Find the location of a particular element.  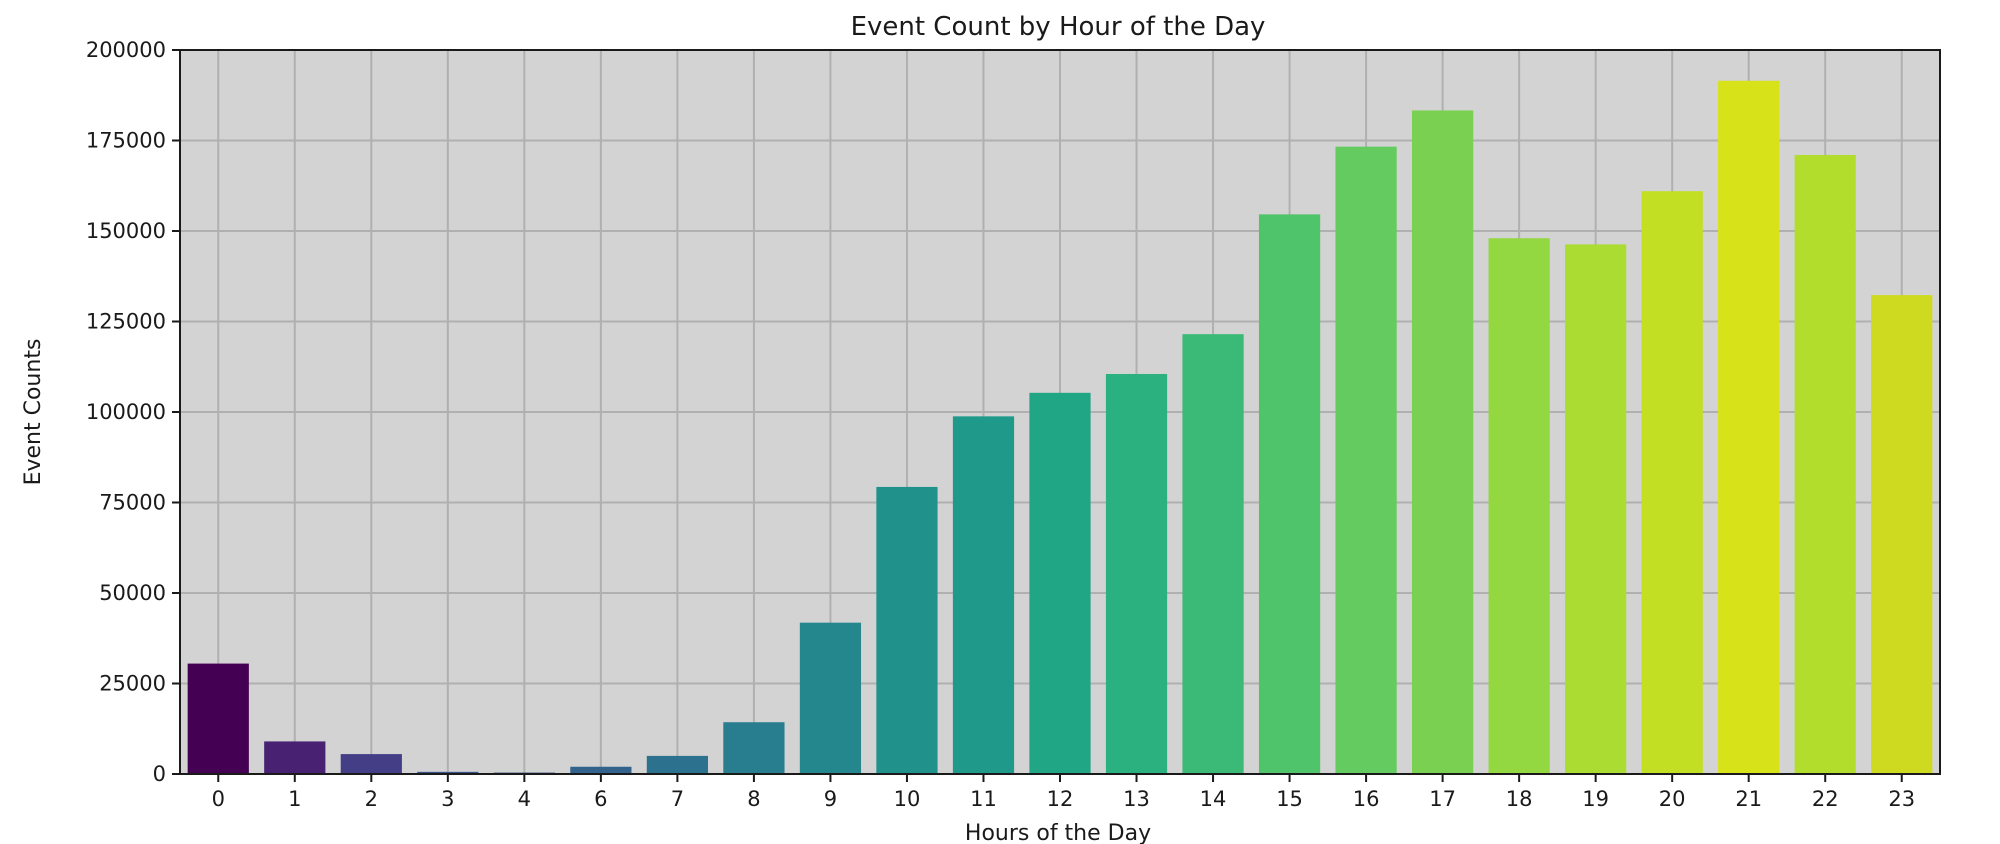

x-tick-label: 14 is located at coordinates (1213, 799).